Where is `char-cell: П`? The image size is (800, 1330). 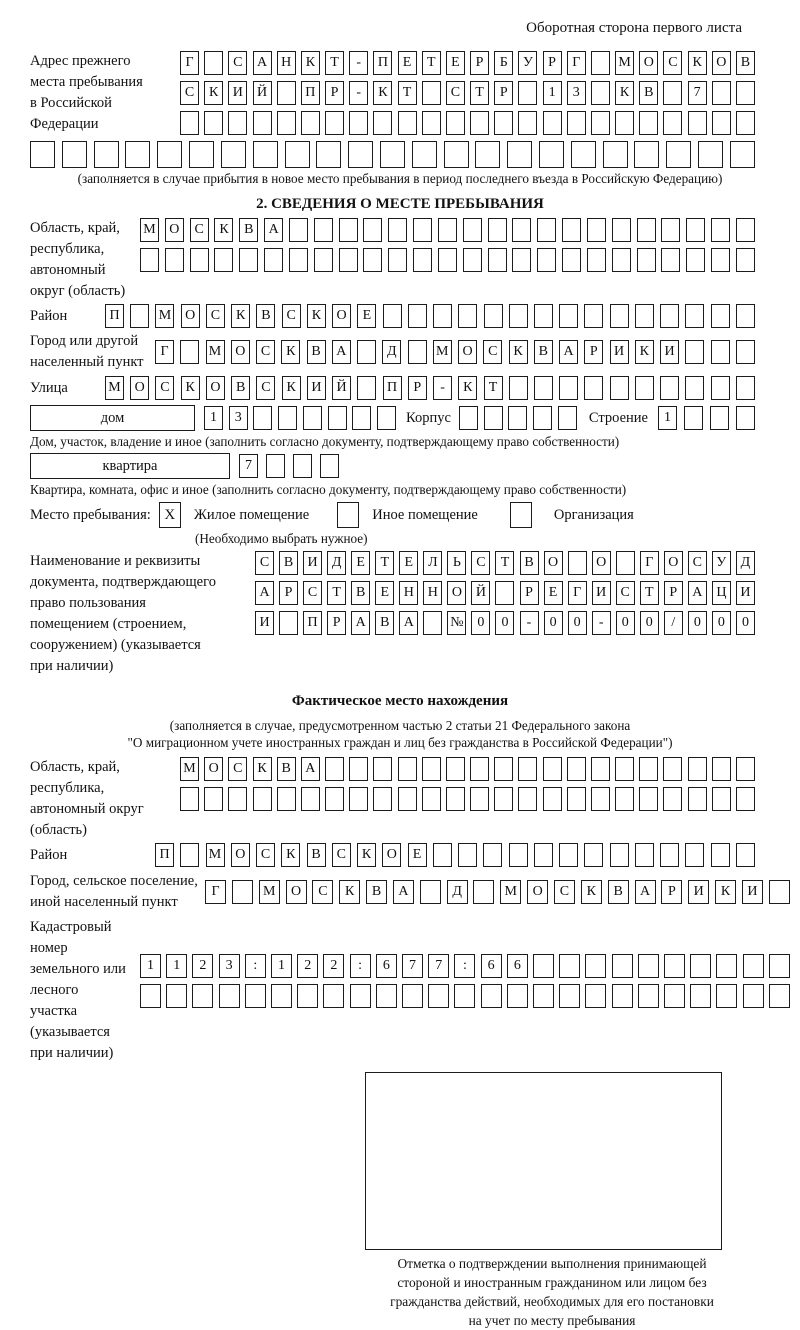 char-cell: П is located at coordinates (114, 316).